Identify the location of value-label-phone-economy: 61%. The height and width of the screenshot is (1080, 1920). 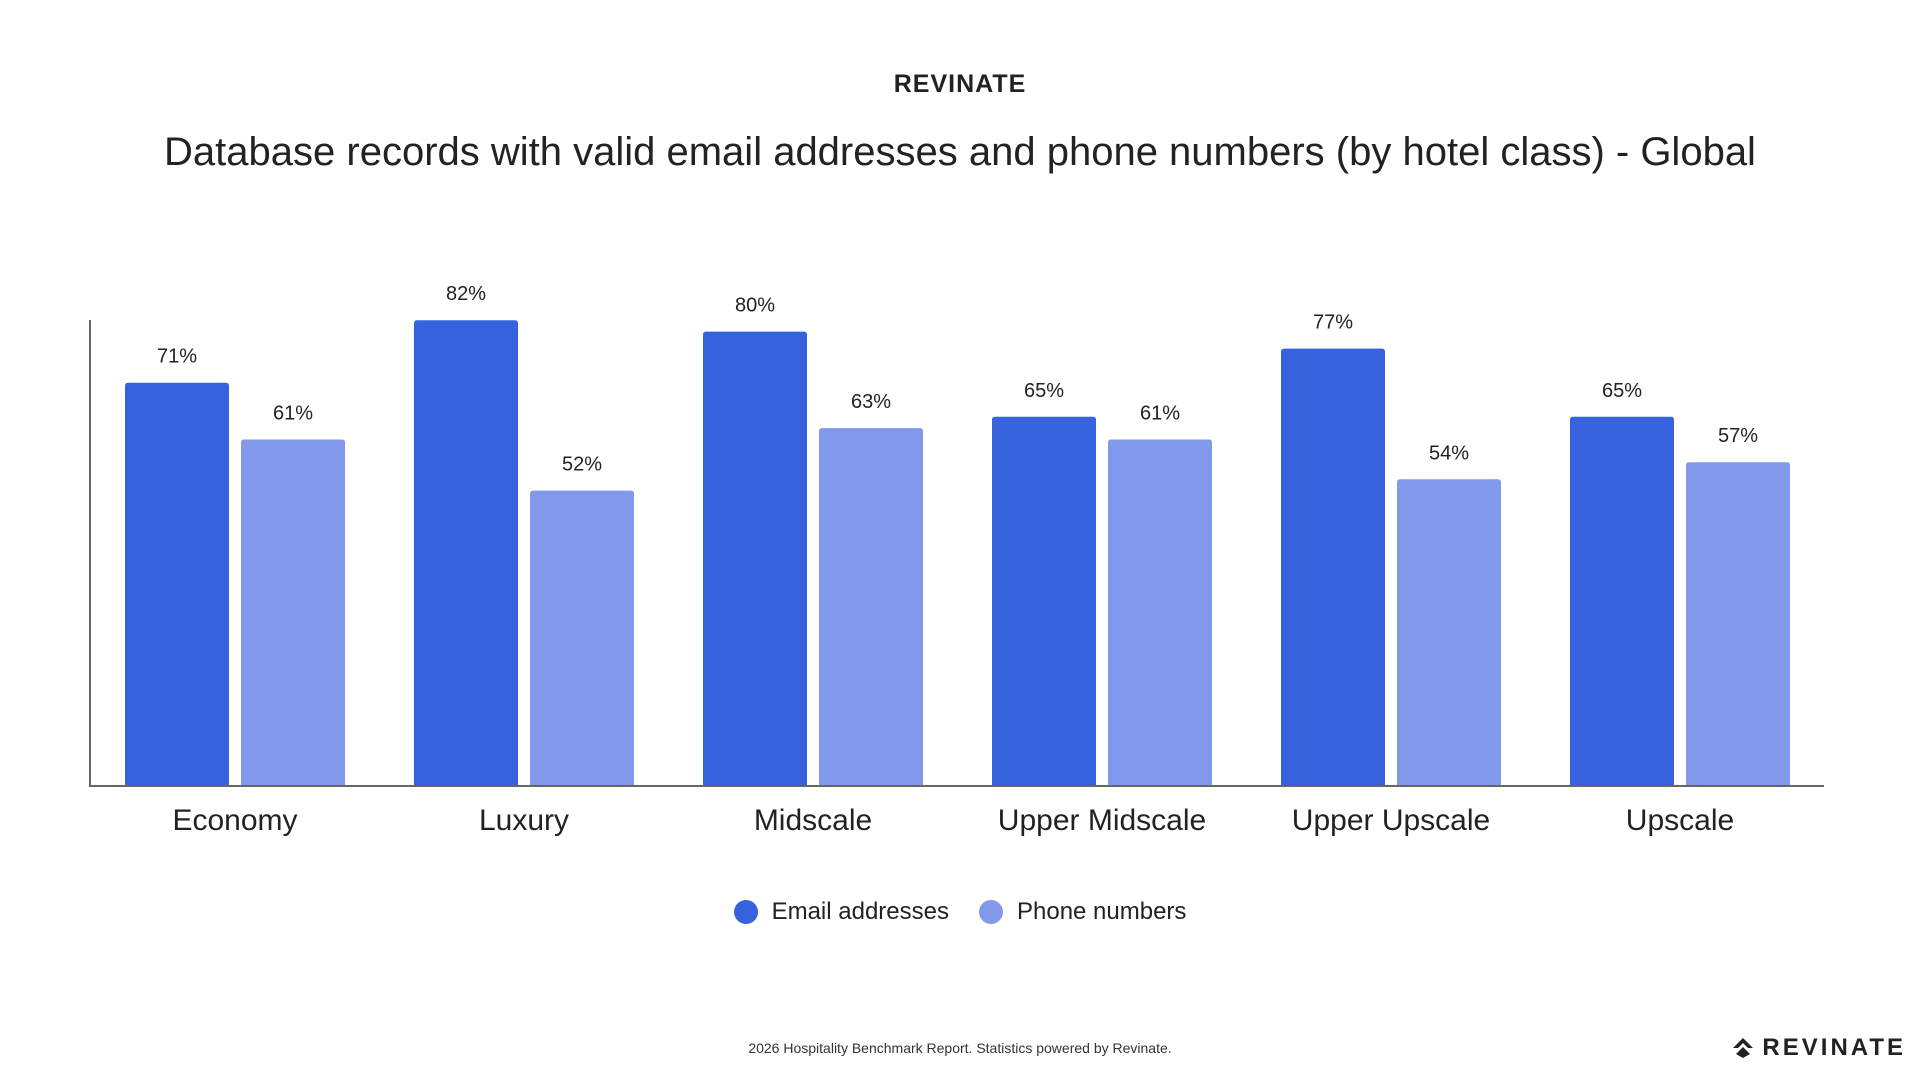
(293, 414).